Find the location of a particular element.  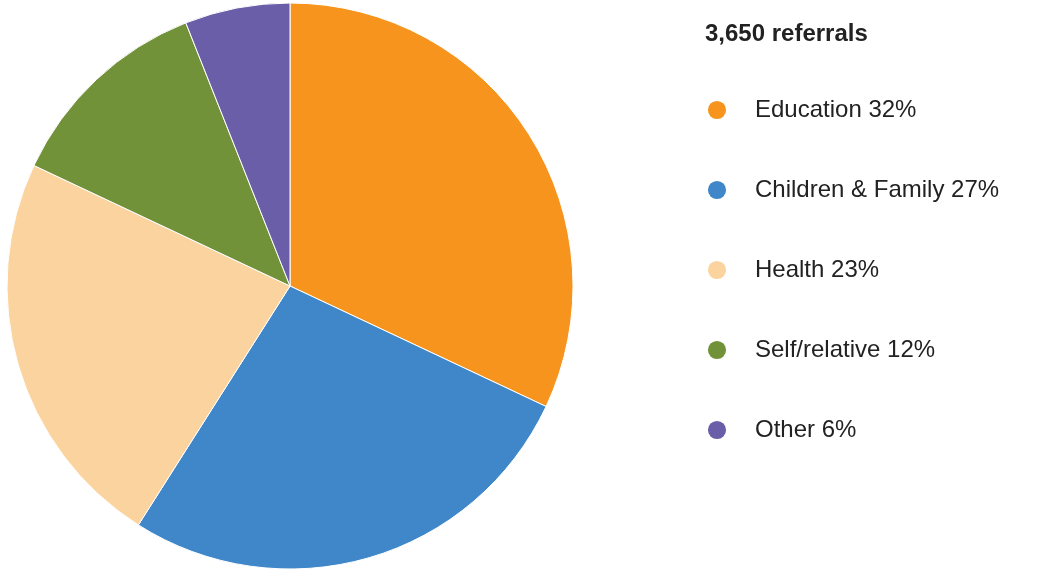

legend-label: Self/relative 12% is located at coordinates (845, 348).